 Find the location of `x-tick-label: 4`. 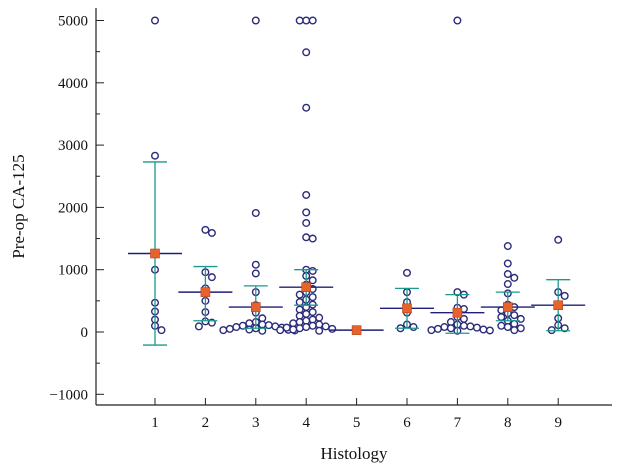

x-tick-label: 4 is located at coordinates (306, 423).